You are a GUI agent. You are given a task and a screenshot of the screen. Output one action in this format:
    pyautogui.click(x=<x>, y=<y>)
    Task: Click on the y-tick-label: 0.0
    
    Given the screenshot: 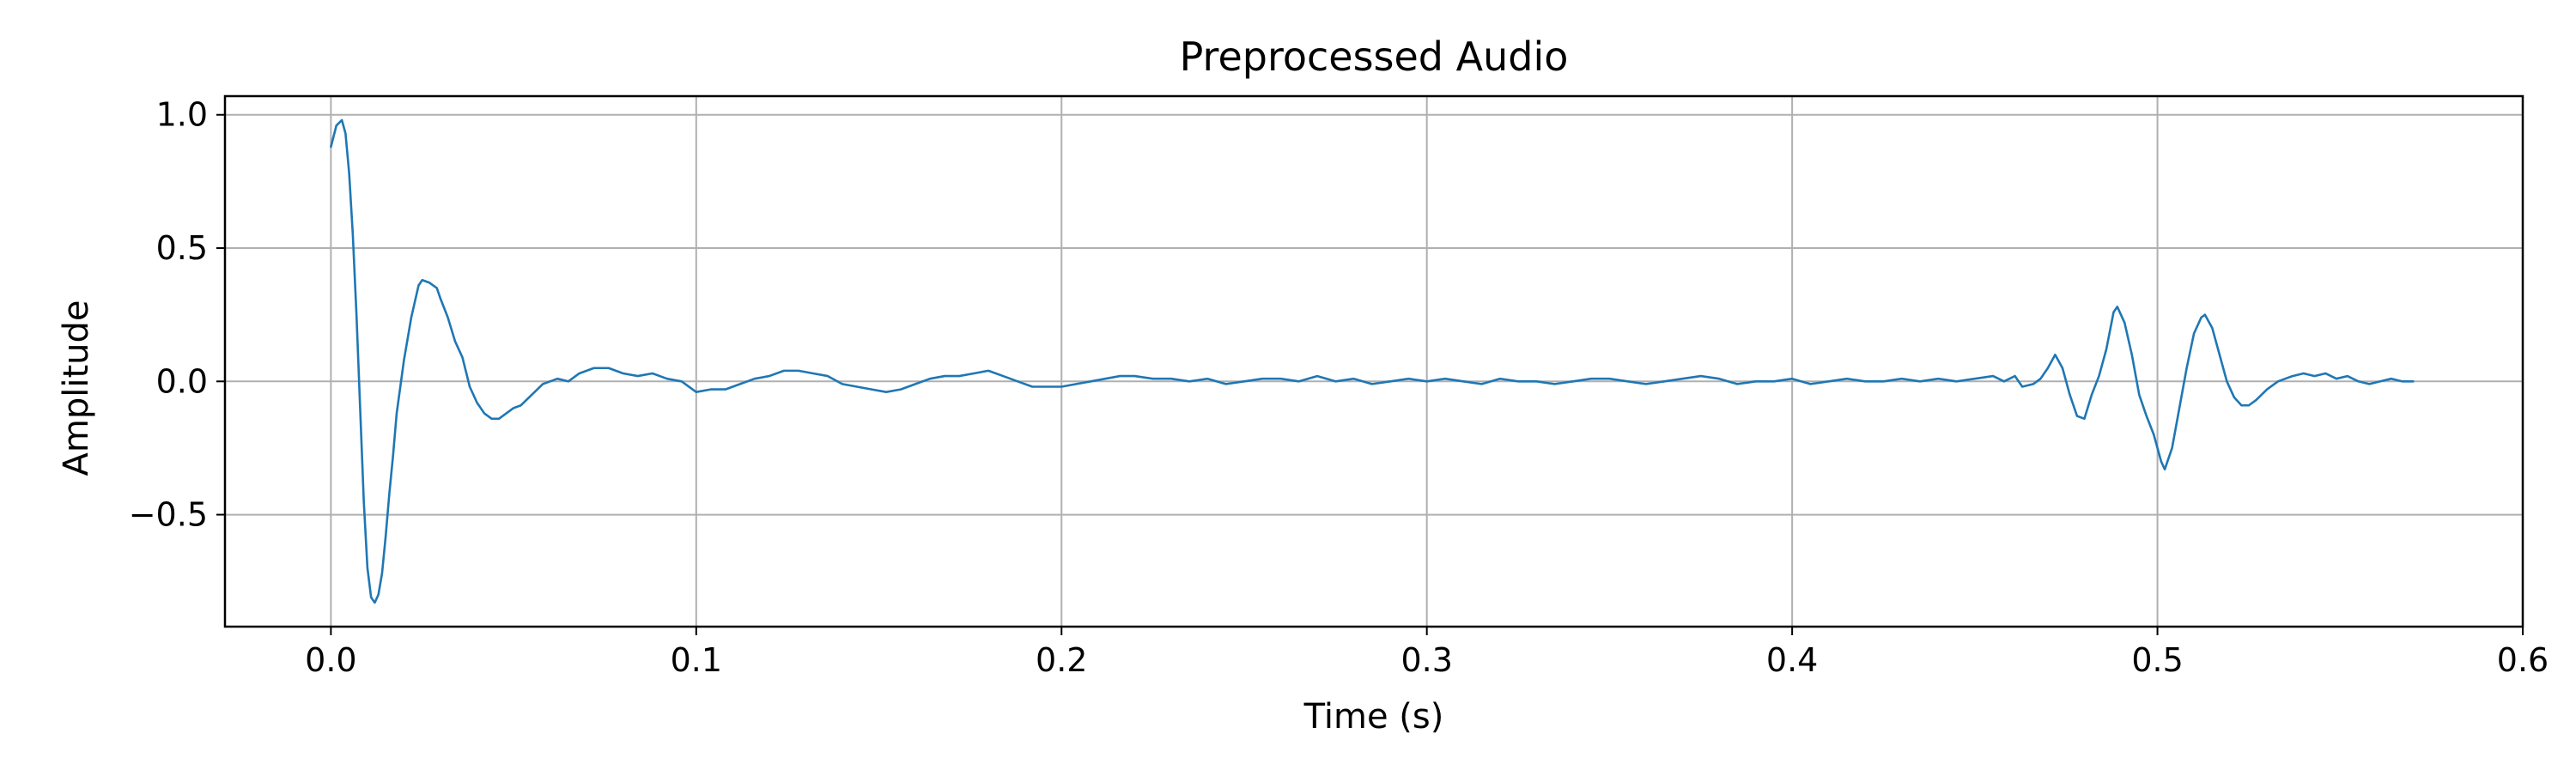 What is the action you would take?
    pyautogui.click(x=182, y=381)
    